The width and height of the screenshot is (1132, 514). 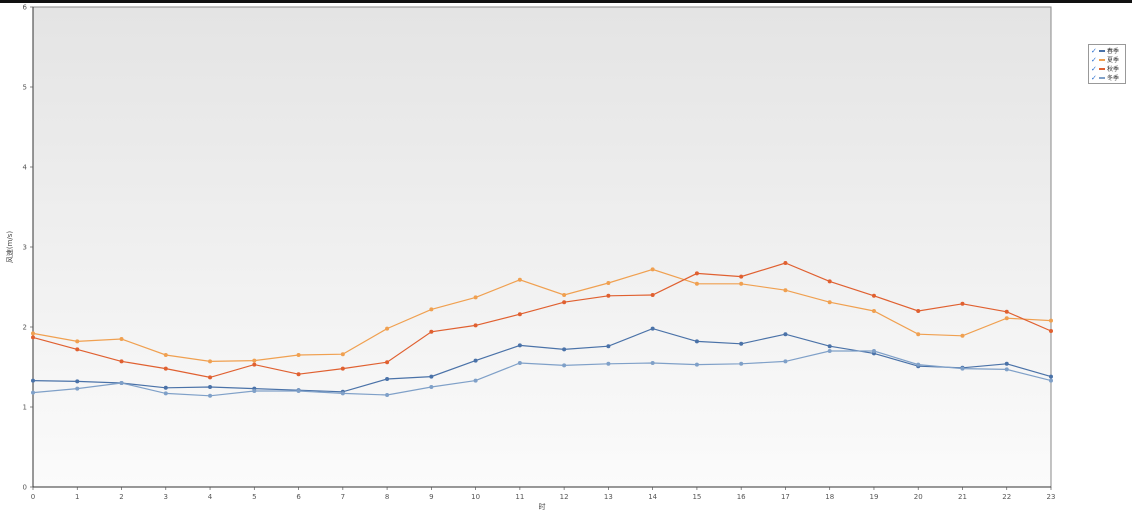 What do you see at coordinates (741, 497) in the screenshot?
I see `x-tick-label: 16` at bounding box center [741, 497].